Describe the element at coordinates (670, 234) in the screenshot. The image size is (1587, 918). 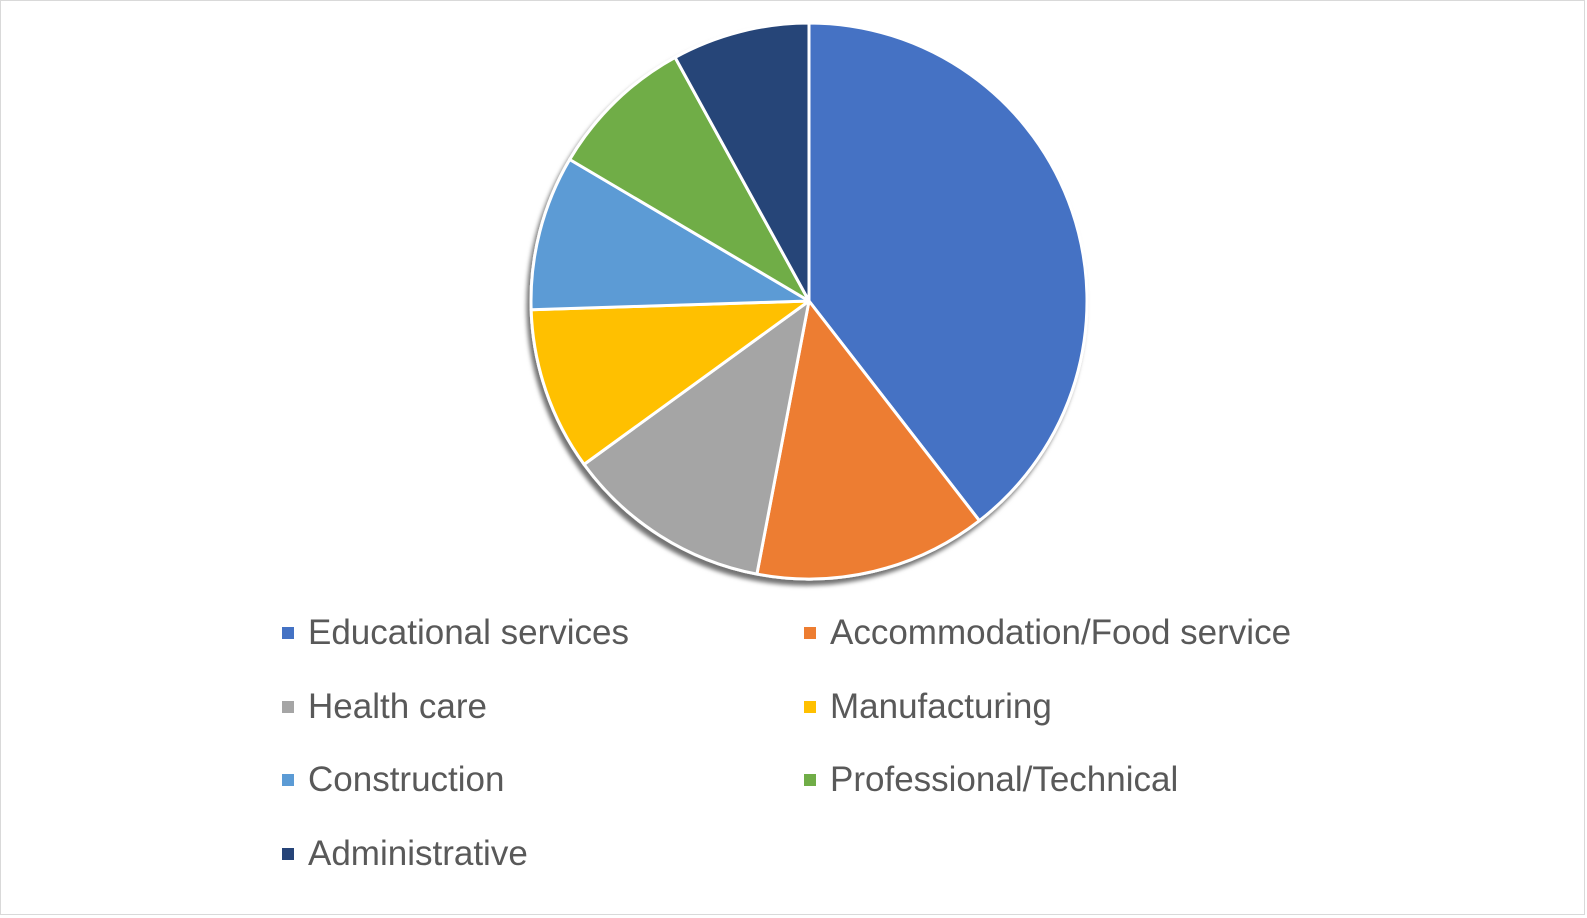
I see `pie-slice-construction` at that location.